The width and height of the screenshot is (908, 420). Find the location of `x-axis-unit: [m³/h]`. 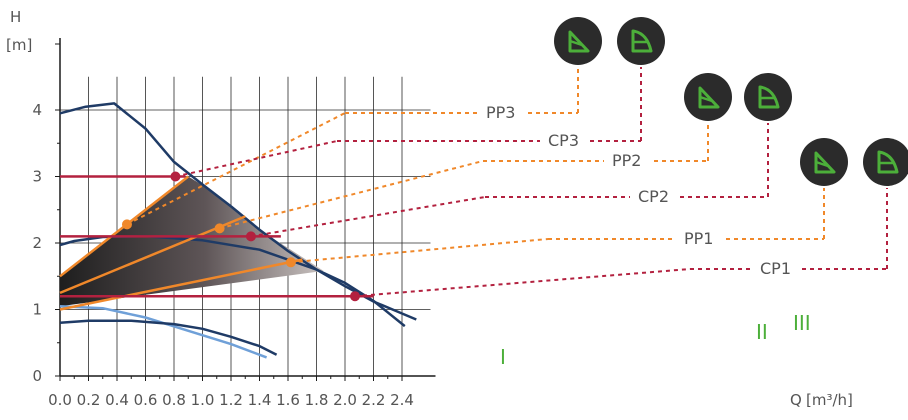

x-axis-unit: [m³/h] is located at coordinates (829, 400).